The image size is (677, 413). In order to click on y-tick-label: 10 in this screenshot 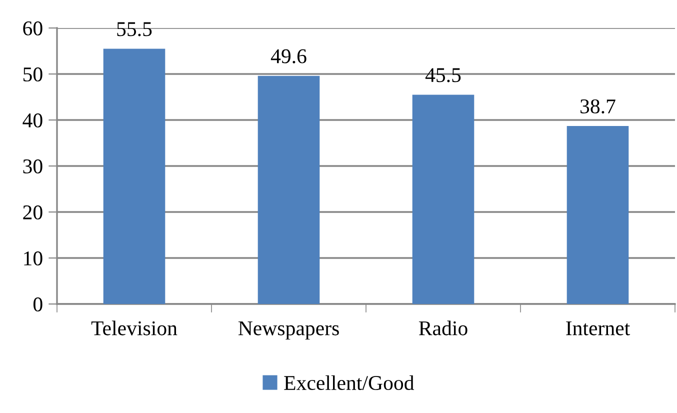, I will do `click(33, 258)`.